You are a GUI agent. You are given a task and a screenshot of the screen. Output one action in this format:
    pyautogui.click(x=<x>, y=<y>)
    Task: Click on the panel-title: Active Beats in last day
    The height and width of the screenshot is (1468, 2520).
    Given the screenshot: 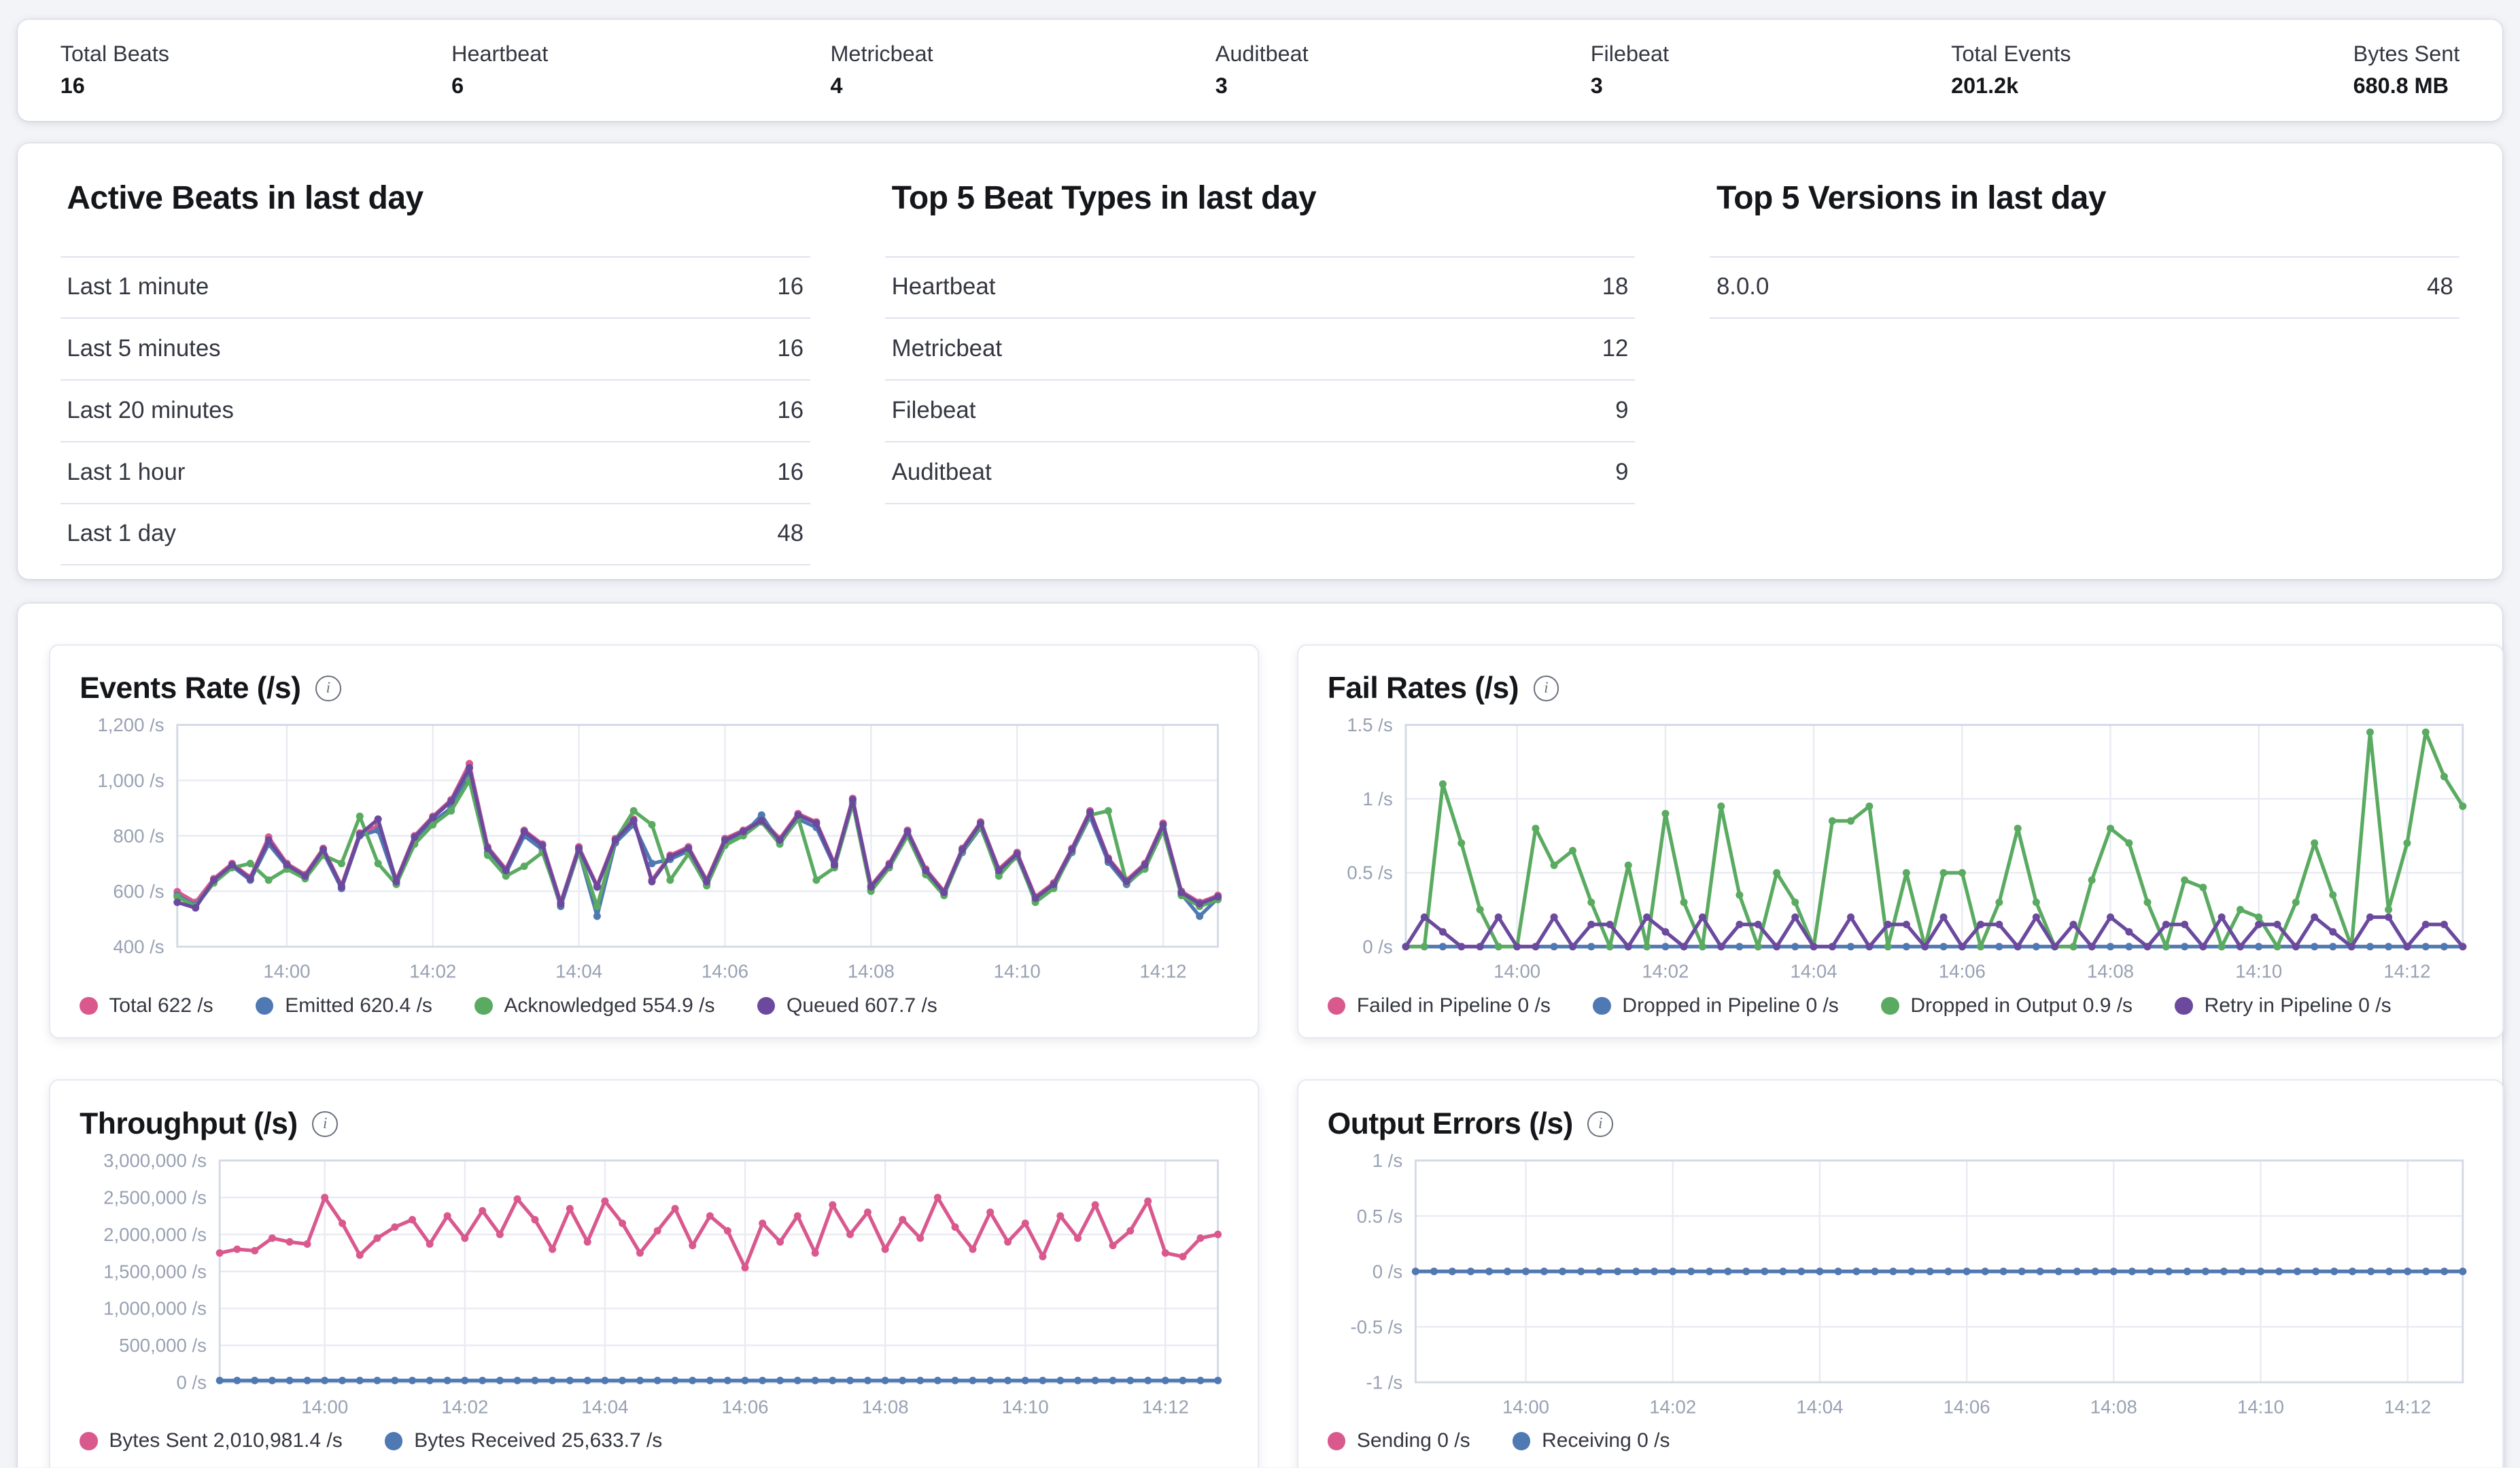 What is the action you would take?
    pyautogui.click(x=246, y=197)
    